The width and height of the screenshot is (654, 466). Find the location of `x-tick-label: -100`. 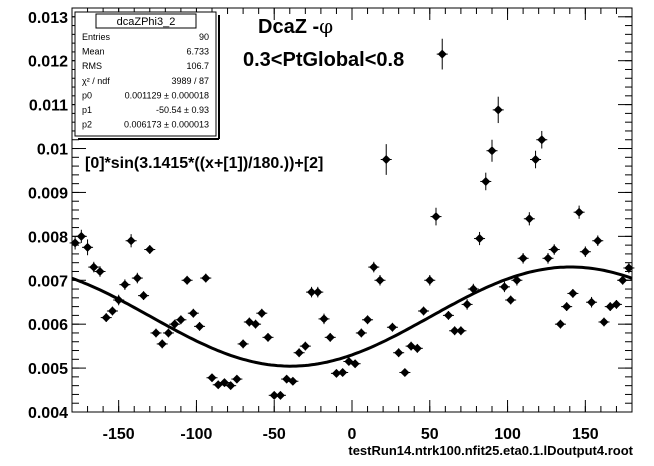

x-tick-label: -100 is located at coordinates (196, 434).